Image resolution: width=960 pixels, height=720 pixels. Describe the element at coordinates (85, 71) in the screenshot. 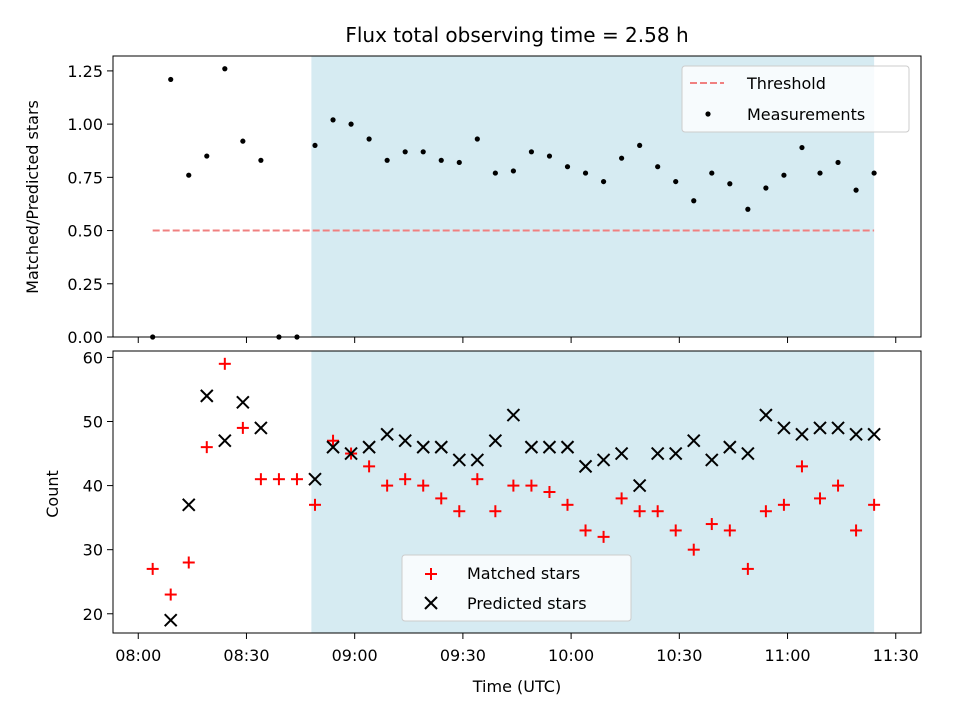

I see `top-y-tick-label: 1.25` at that location.